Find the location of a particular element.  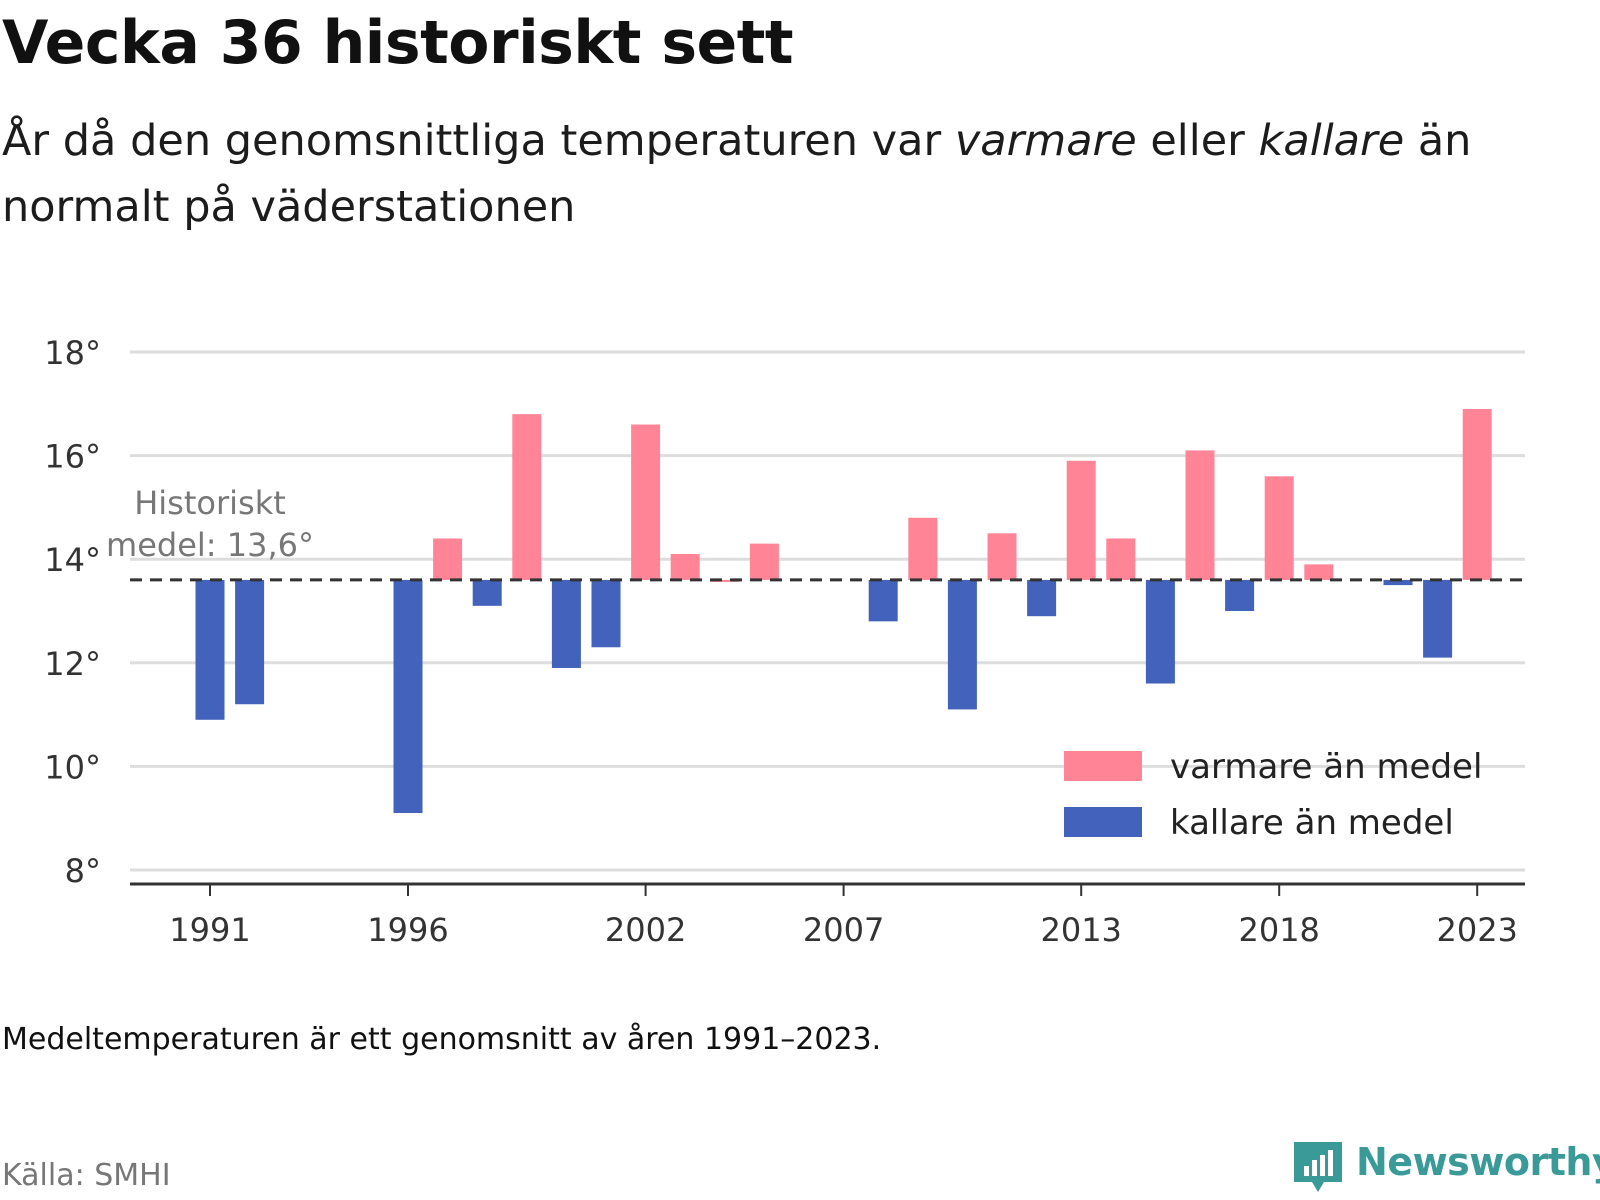

bar-2002 is located at coordinates (646, 502).